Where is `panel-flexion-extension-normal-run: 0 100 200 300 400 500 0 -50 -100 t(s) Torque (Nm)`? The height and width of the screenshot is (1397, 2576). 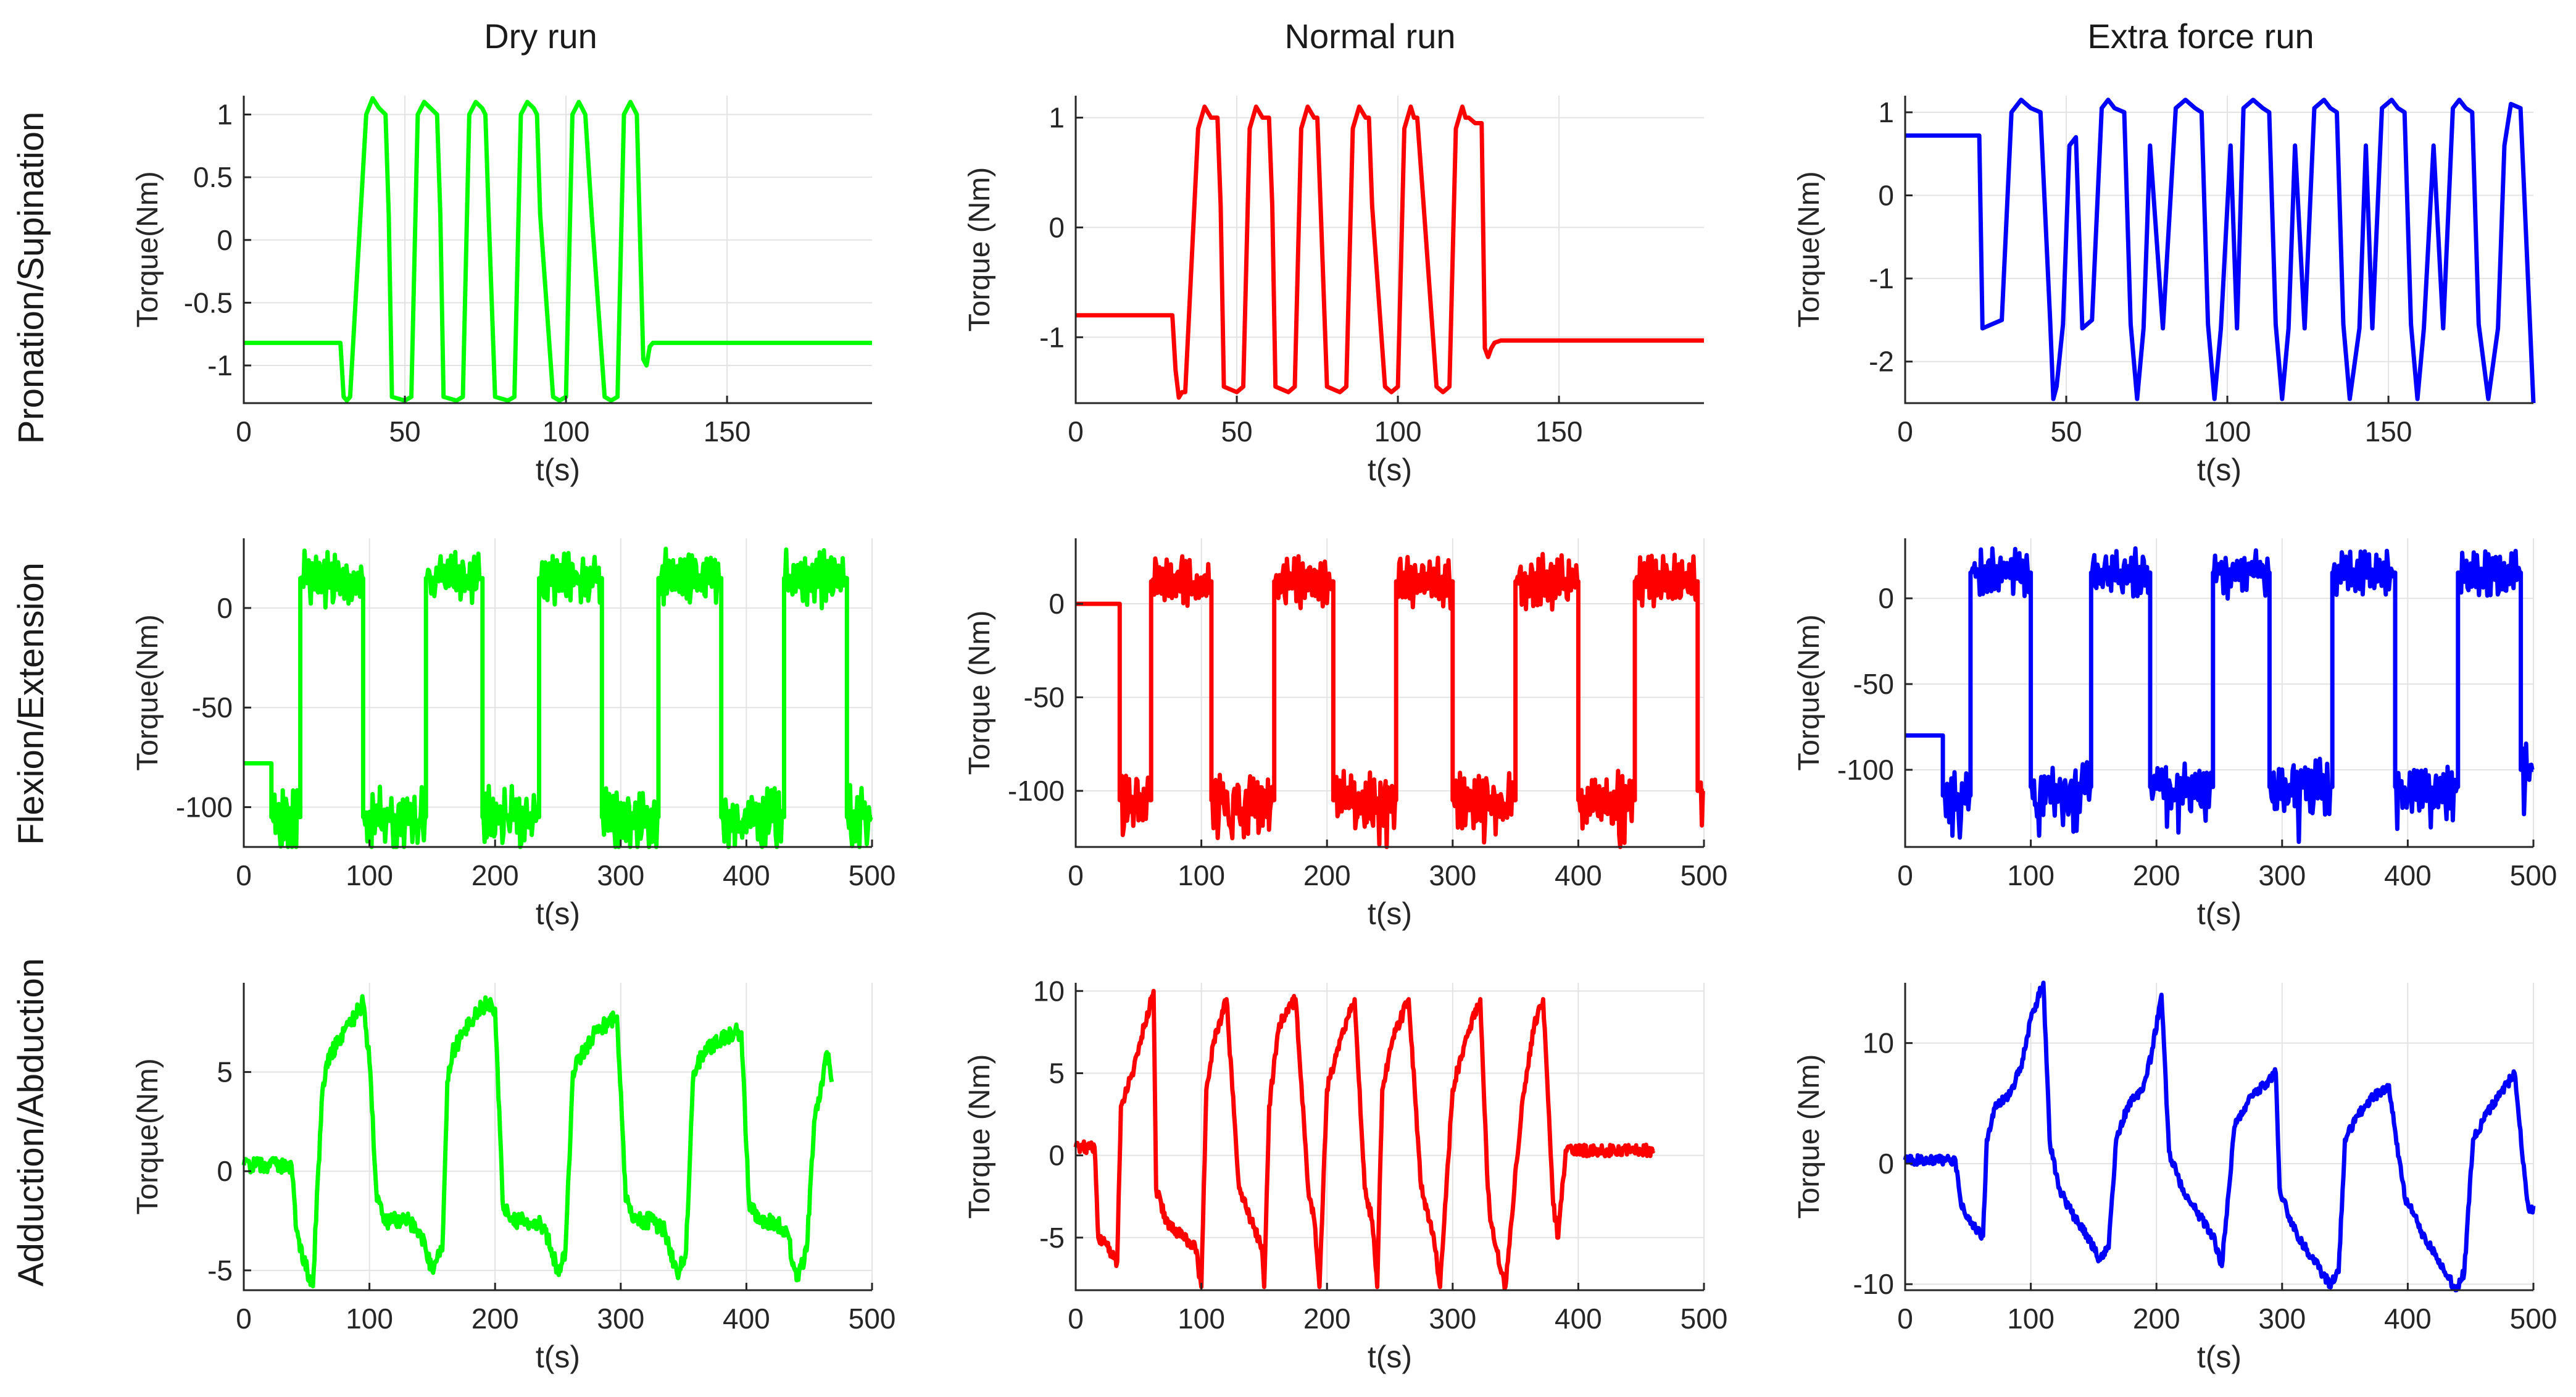
panel-flexion-extension-normal-run: 0 100 200 300 400 500 0 -50 -100 t(s) Torque (Nm) is located at coordinates (1345, 734).